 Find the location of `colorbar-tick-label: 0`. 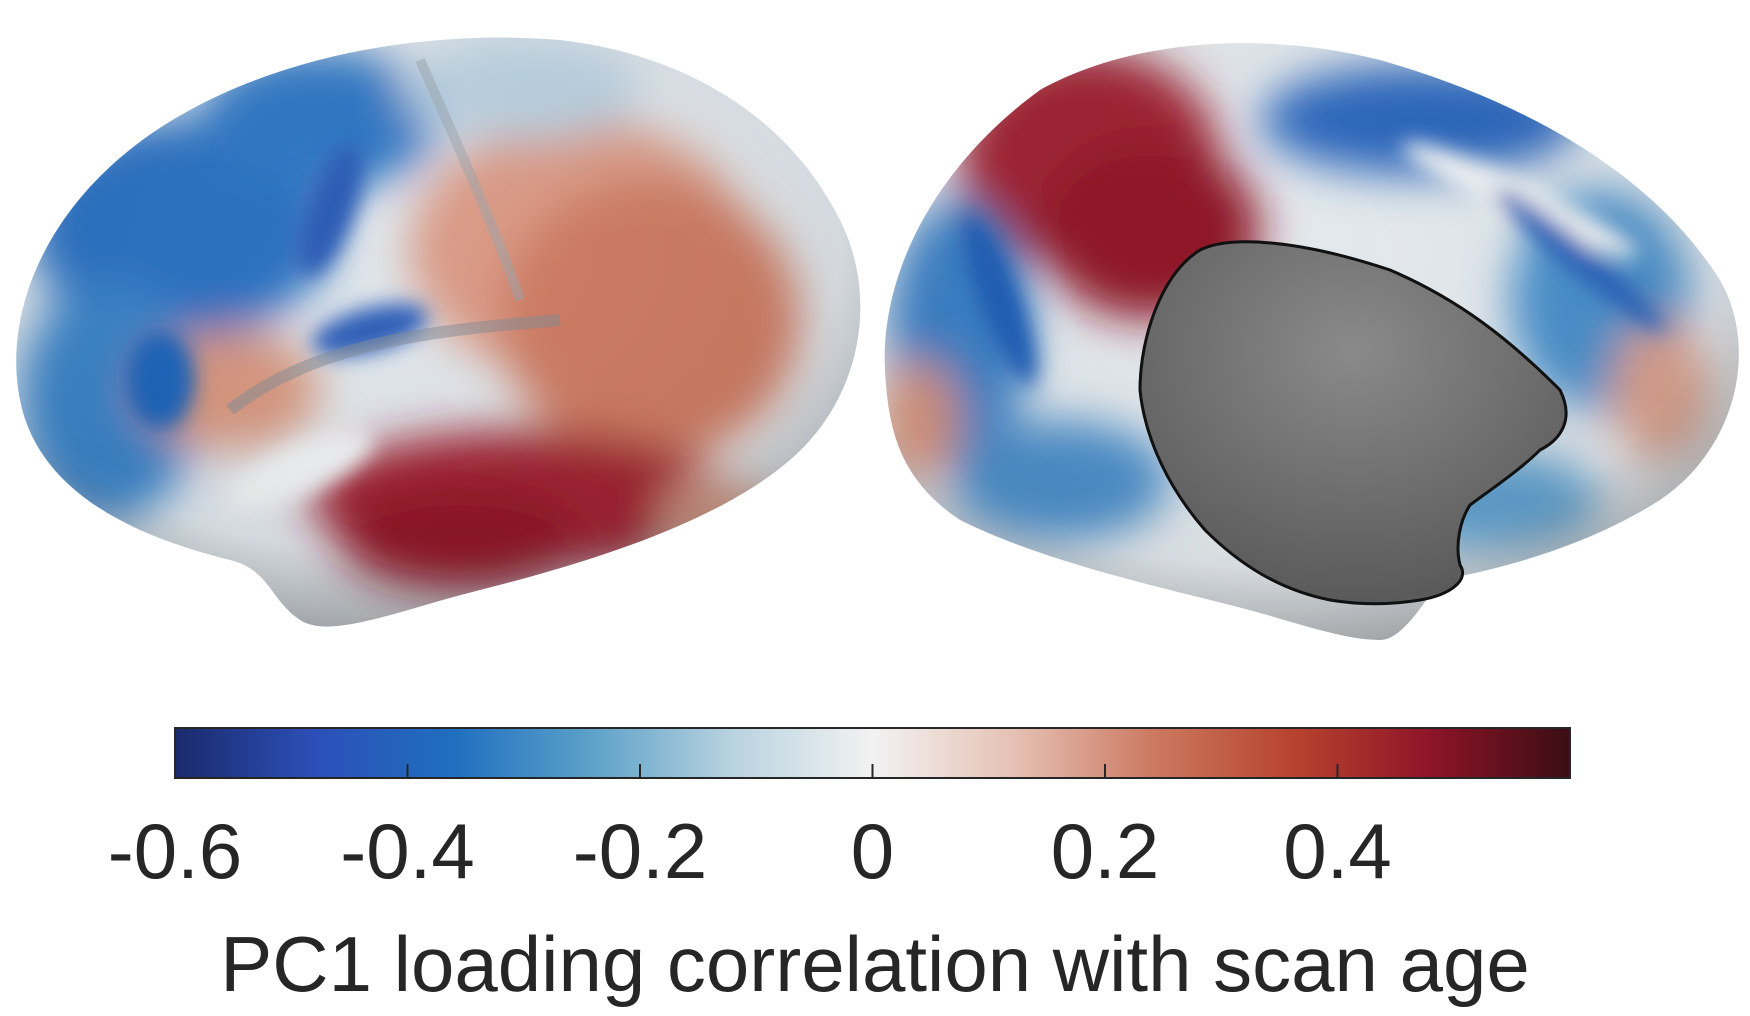

colorbar-tick-label: 0 is located at coordinates (872, 851).